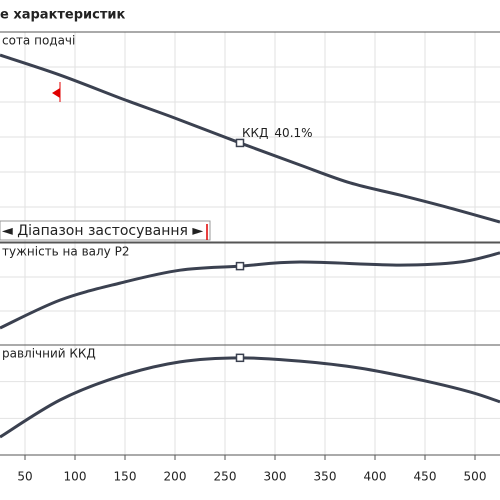  Describe the element at coordinates (255, 132) in the screenshot. I see `annotation-name: ККД` at that location.